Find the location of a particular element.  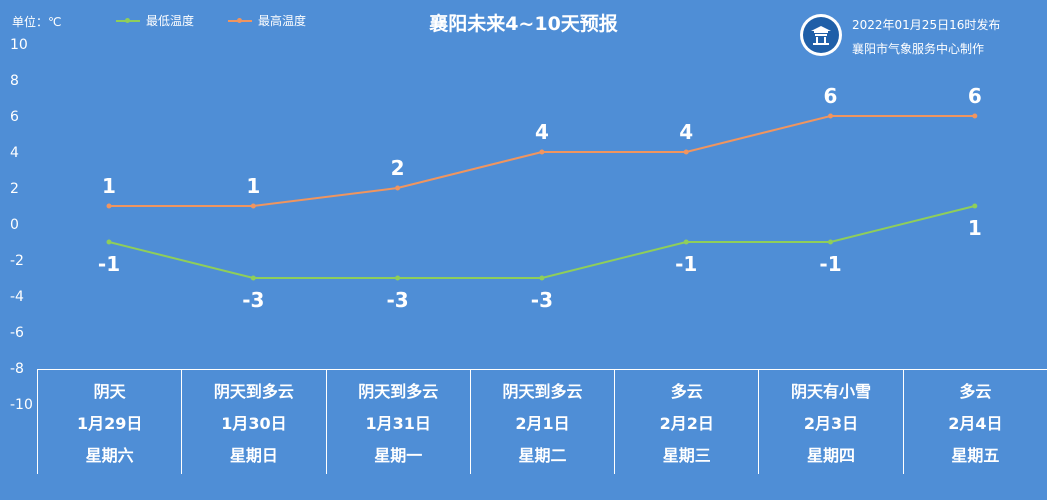

legend-max-temp: 最高温度 is located at coordinates (267, 20).